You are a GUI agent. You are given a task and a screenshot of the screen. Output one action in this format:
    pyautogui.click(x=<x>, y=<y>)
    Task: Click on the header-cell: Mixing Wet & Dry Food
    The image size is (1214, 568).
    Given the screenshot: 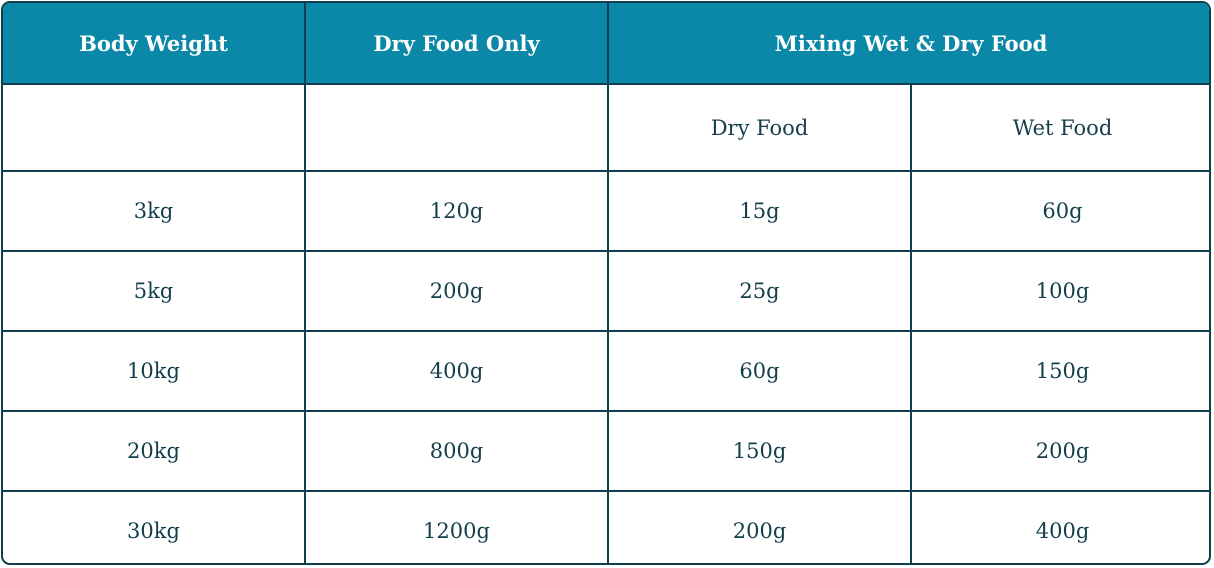 What is the action you would take?
    pyautogui.click(x=908, y=44)
    